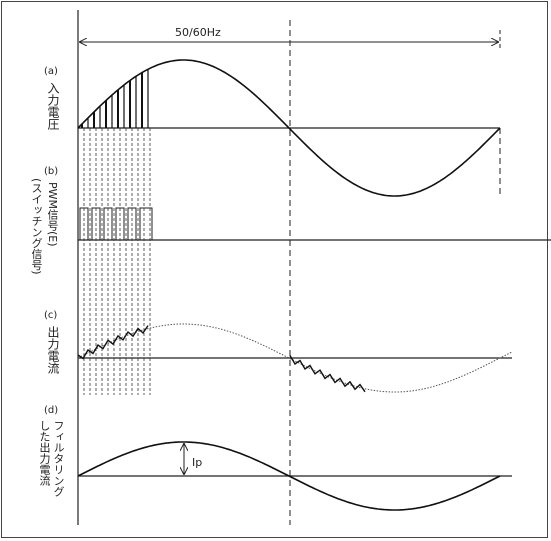  What do you see at coordinates (44, 453) in the screenshot?
I see `panel-d-label-line2: した出力電流` at bounding box center [44, 453].